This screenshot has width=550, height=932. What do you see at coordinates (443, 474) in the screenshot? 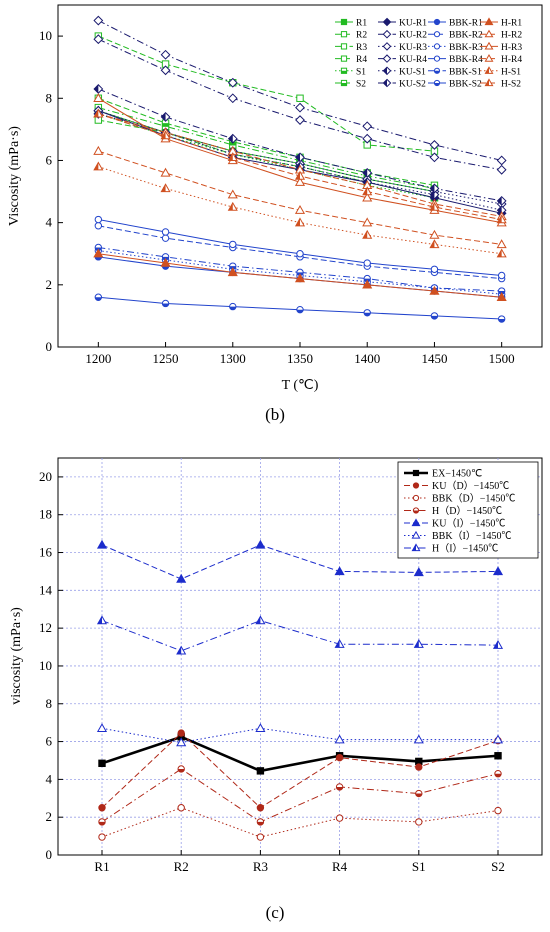
I see `legend-item: EX−1450℃` at bounding box center [443, 474].